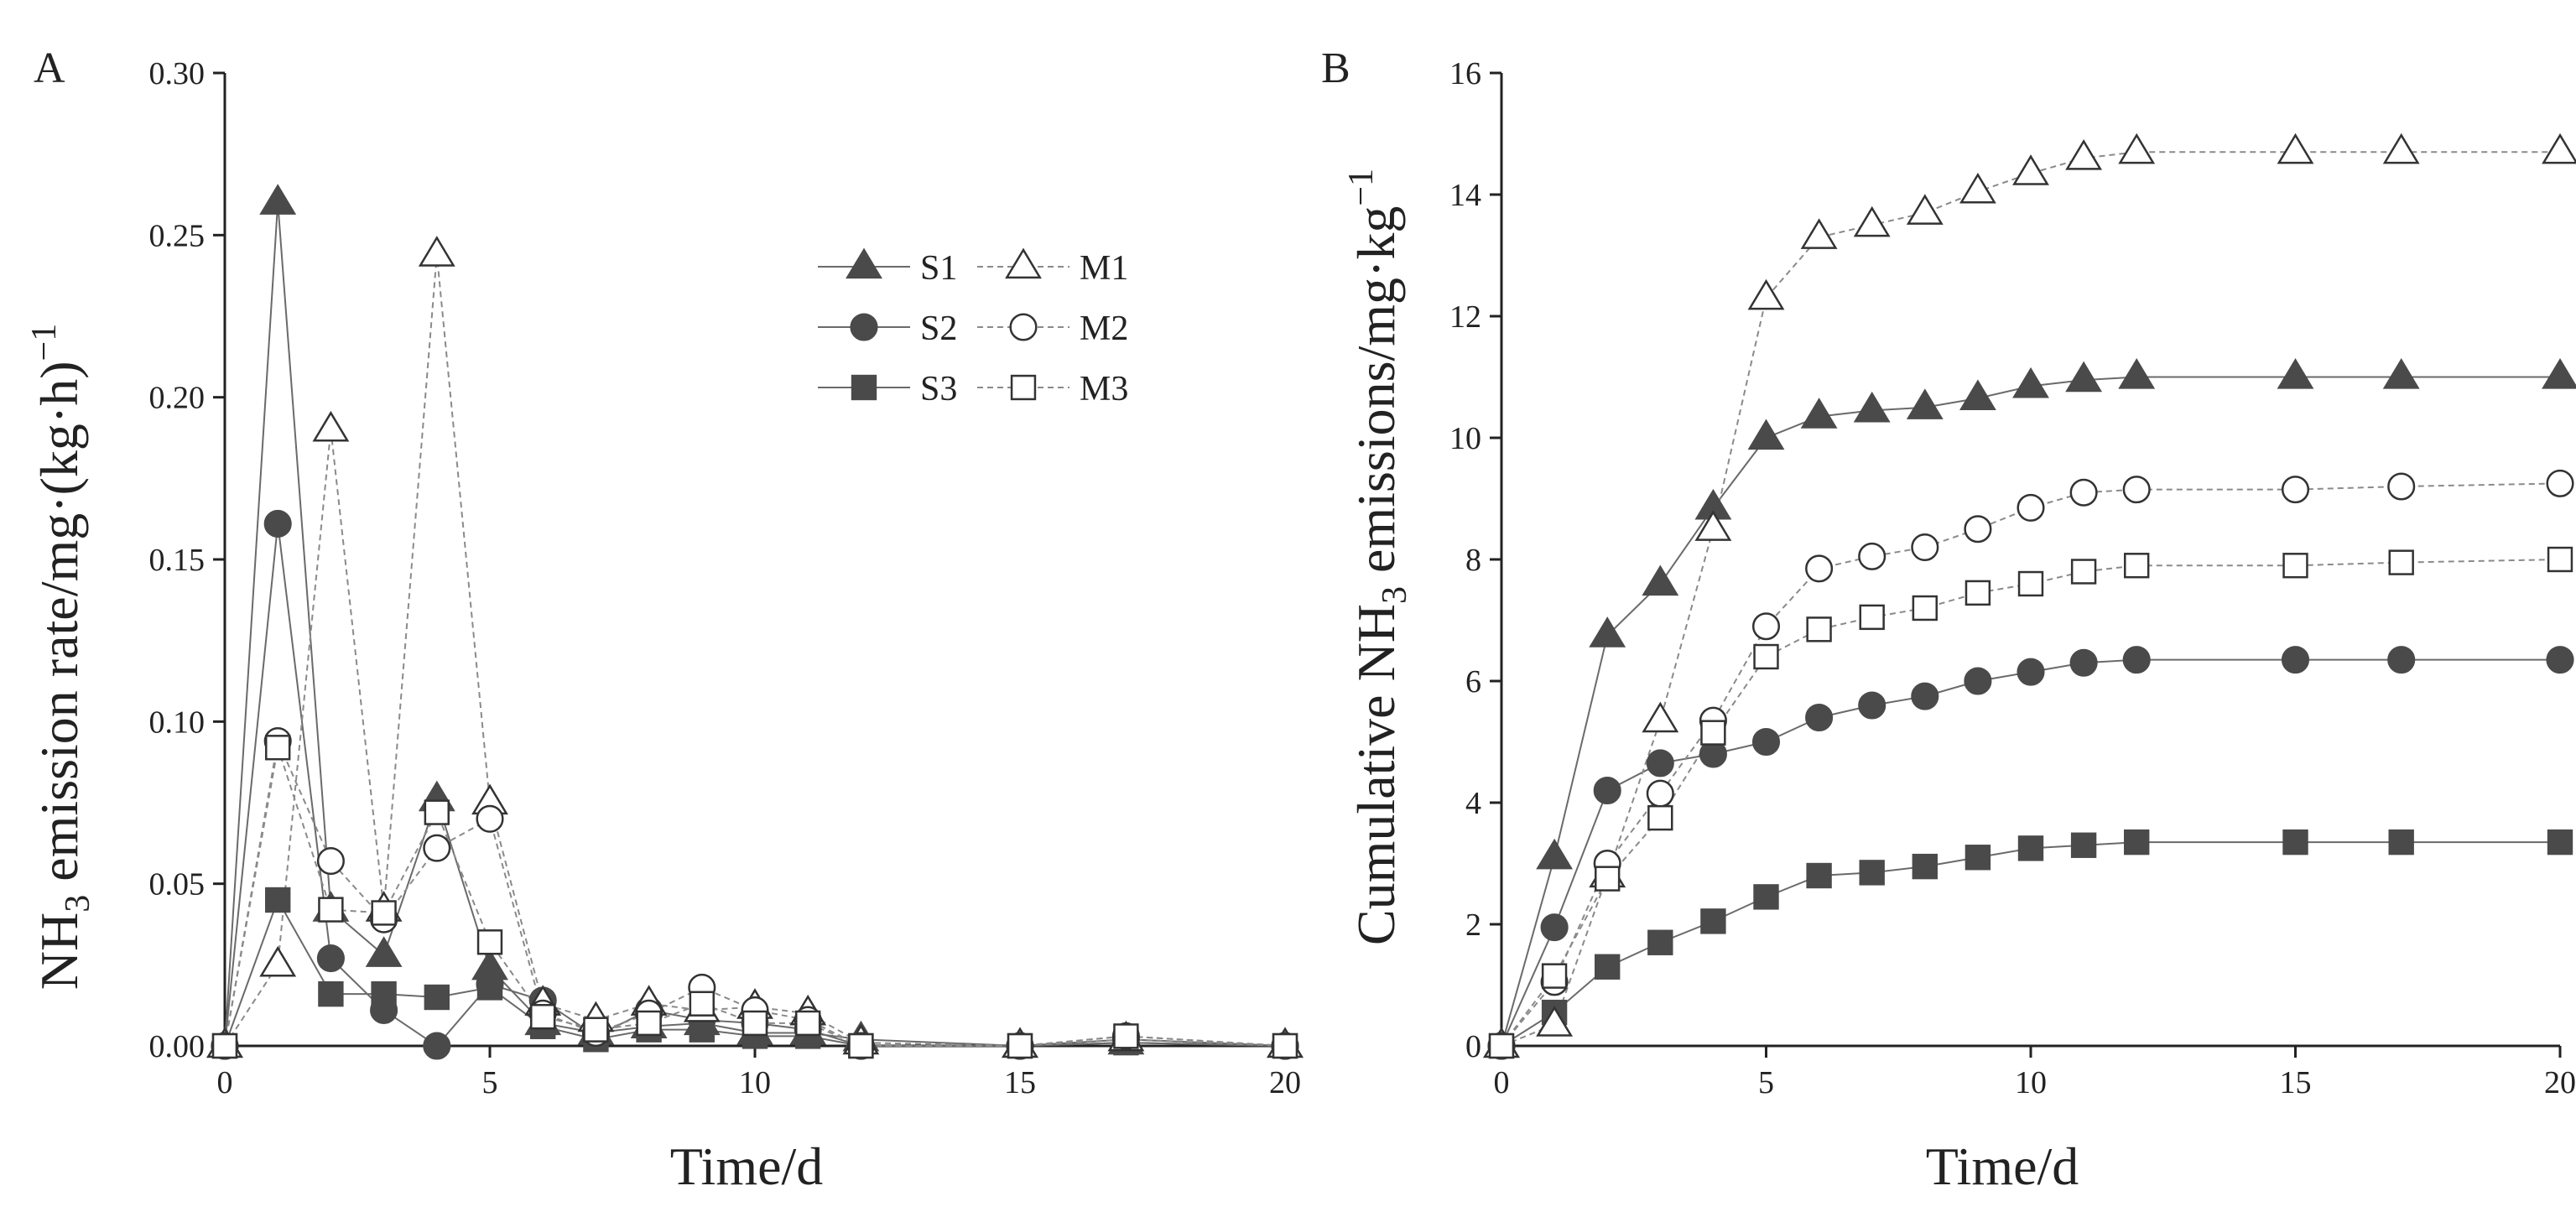 This screenshot has width=2576, height=1217. What do you see at coordinates (78, 904) in the screenshot?
I see `panel-a-y-title-sub: 3` at bounding box center [78, 904].